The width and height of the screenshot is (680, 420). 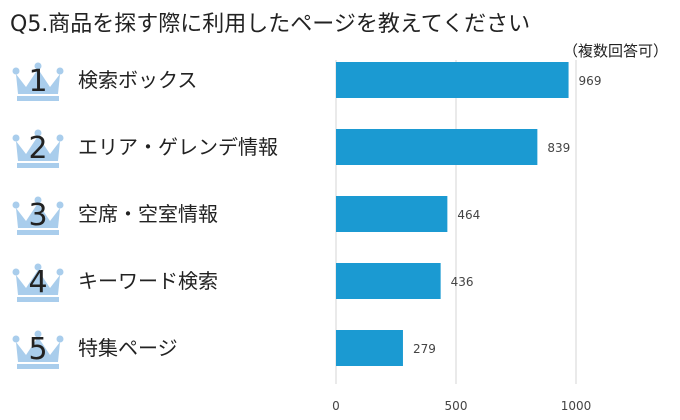 I want to click on rank-number: 5, so click(x=37, y=349).